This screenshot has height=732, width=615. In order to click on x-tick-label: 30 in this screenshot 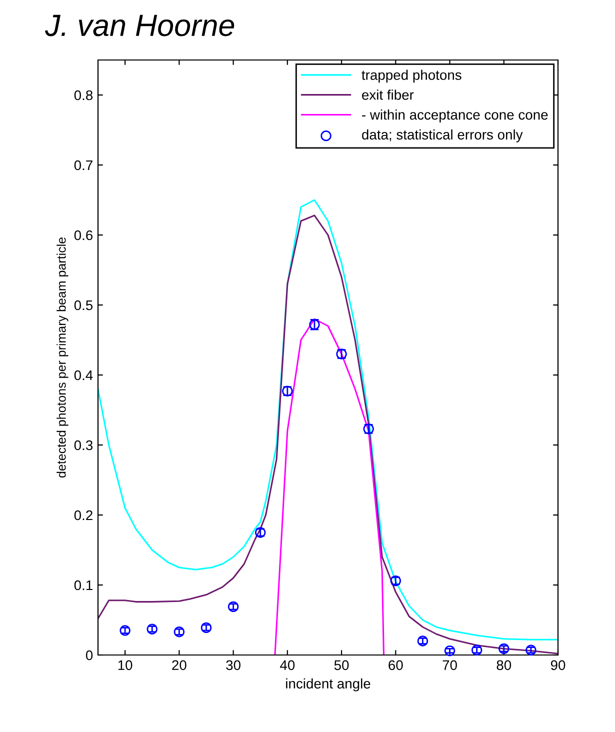, I will do `click(233, 665)`.